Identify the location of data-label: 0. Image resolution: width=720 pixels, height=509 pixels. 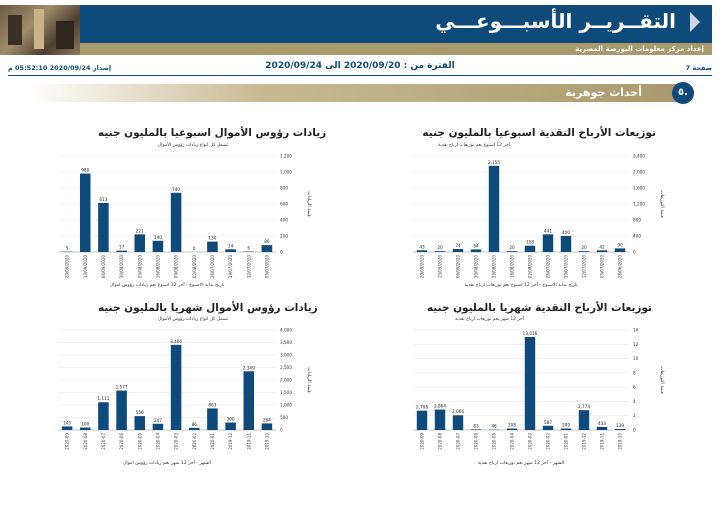
(194, 248).